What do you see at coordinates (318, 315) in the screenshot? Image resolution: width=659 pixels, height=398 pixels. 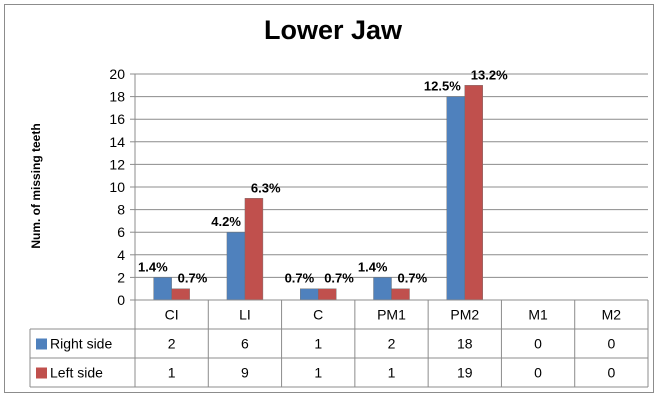 I see `x-tick-label: C` at bounding box center [318, 315].